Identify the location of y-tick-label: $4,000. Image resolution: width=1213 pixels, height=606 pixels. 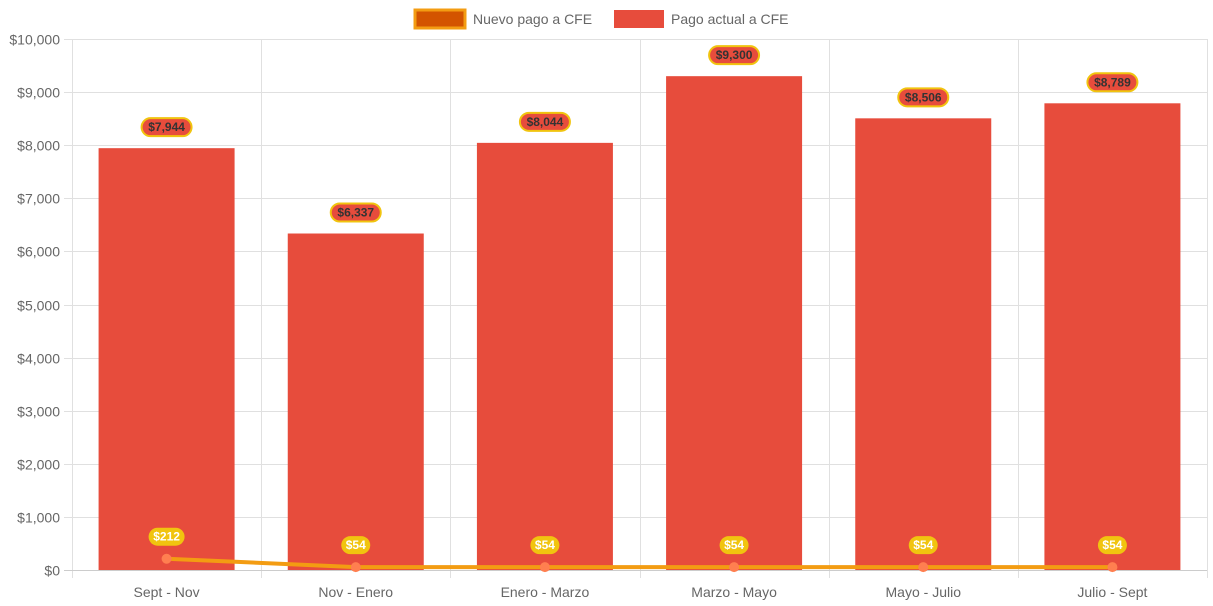
(38, 359).